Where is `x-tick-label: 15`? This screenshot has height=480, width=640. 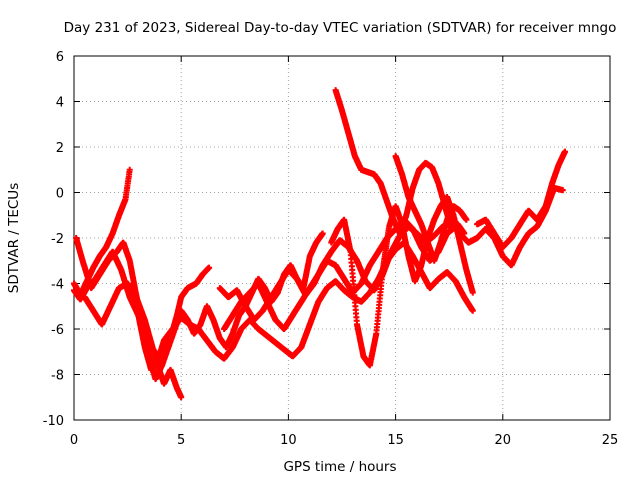
x-tick-label: 15 is located at coordinates (395, 440).